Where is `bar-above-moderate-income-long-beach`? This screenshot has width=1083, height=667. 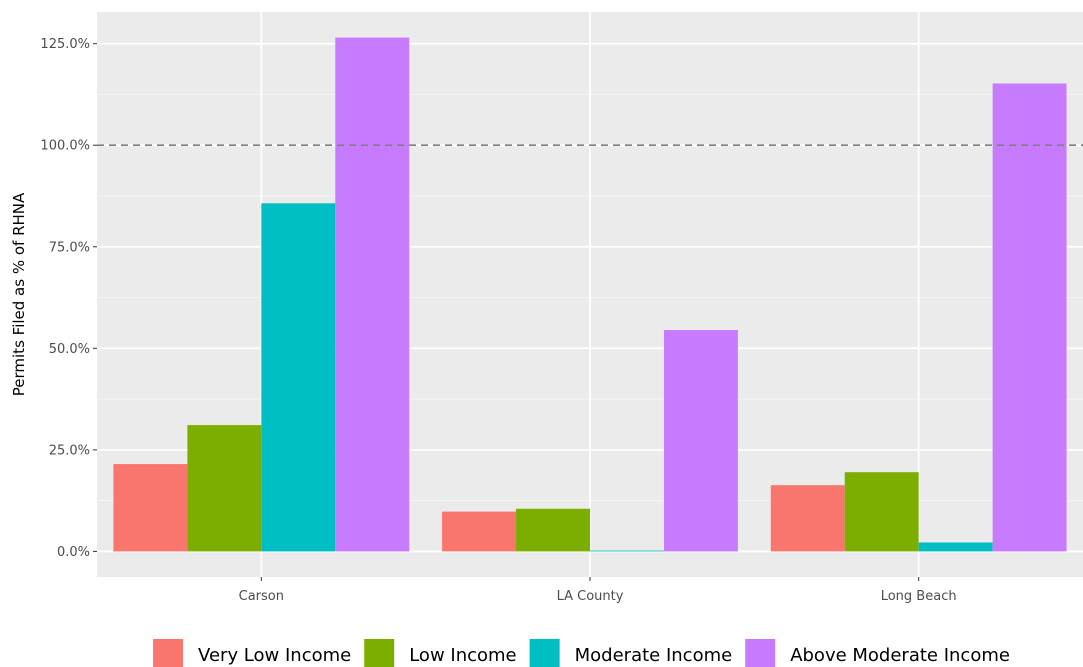 bar-above-moderate-income-long-beach is located at coordinates (1029, 317).